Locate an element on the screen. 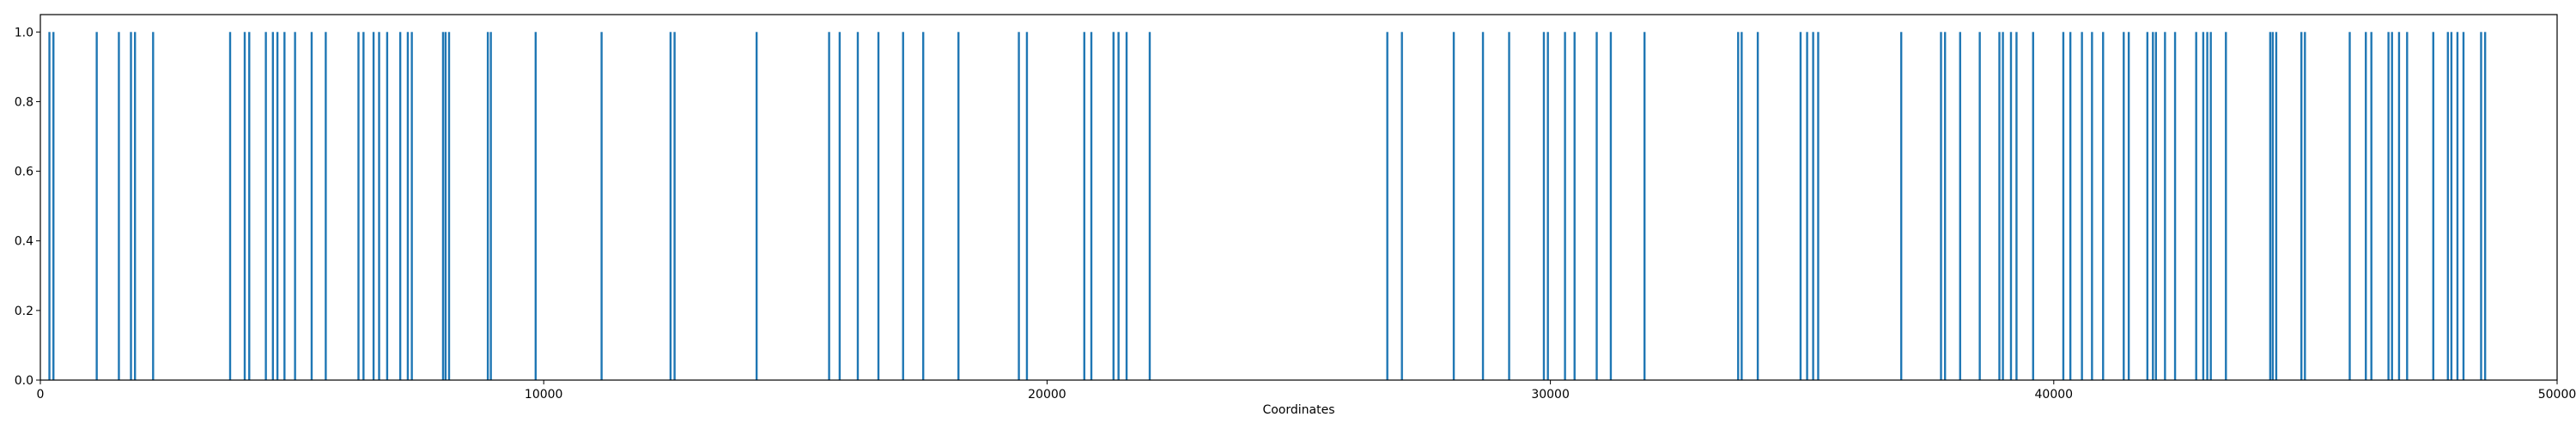 This screenshot has height=429, width=2576. y-tick-label: 0.2 is located at coordinates (24, 311).